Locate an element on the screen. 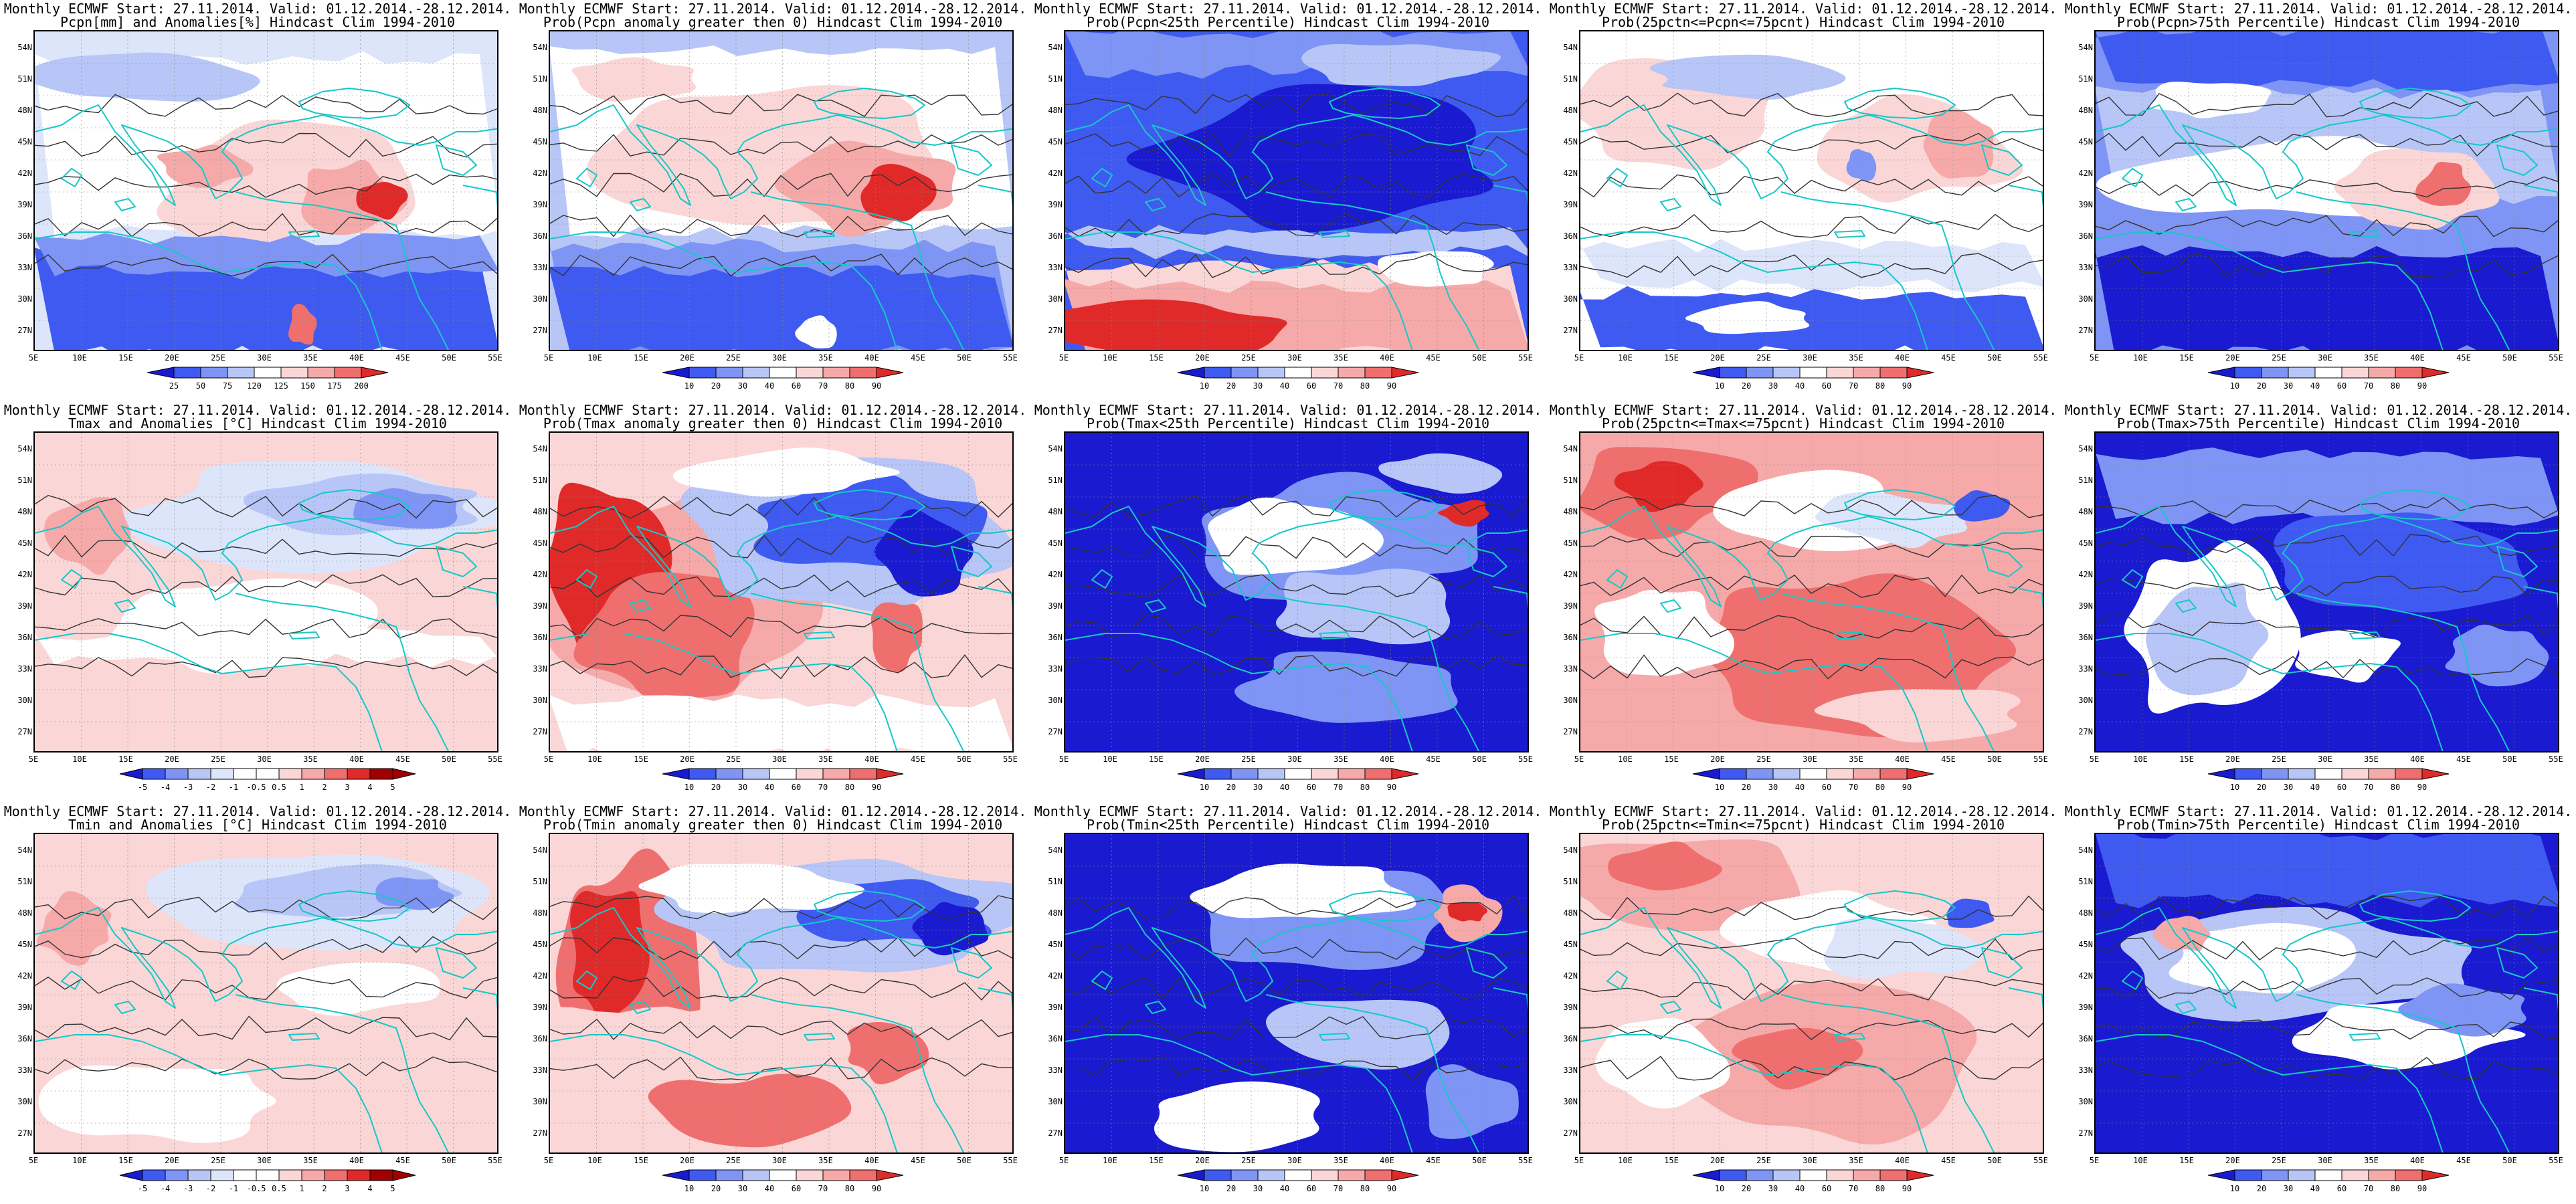  colorbar-label: 25 is located at coordinates (174, 386).